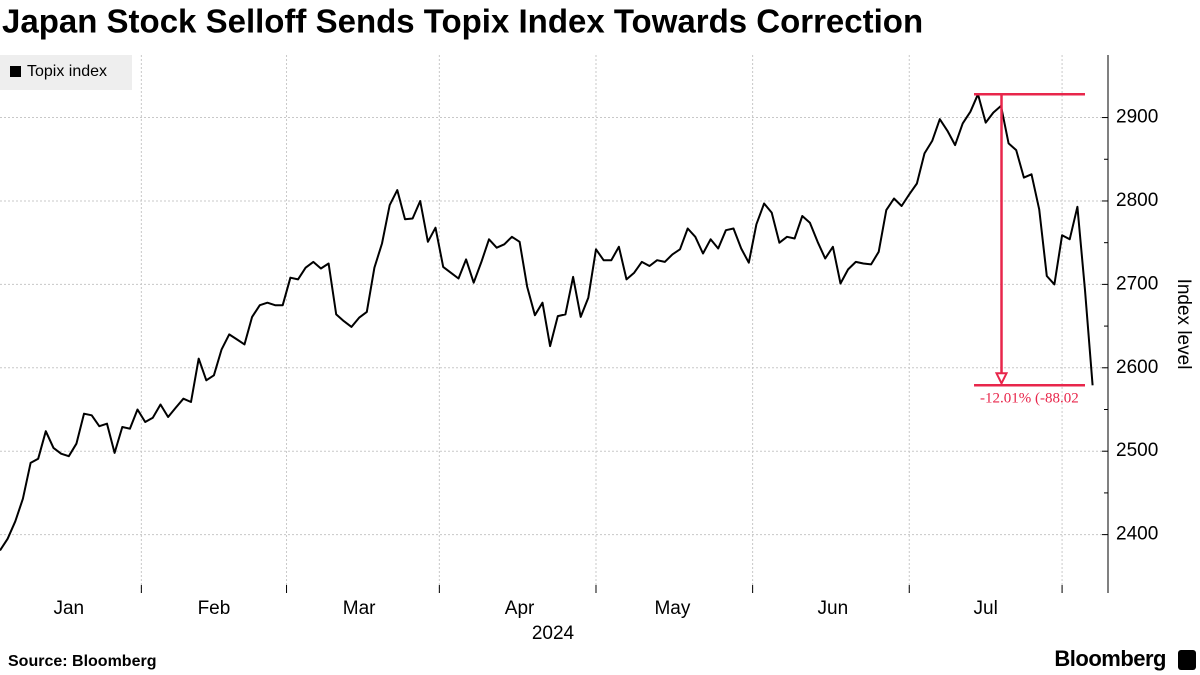 This screenshot has width=1200, height=675. What do you see at coordinates (1001, 379) in the screenshot?
I see `annotation-arrowhead` at bounding box center [1001, 379].